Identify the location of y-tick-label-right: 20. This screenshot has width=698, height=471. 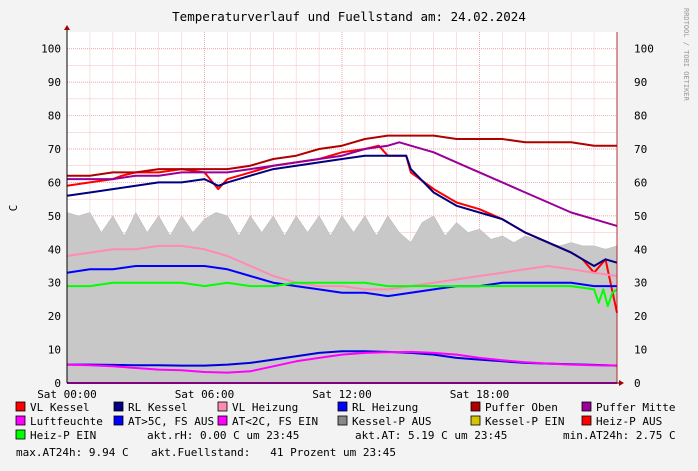
(640, 316).